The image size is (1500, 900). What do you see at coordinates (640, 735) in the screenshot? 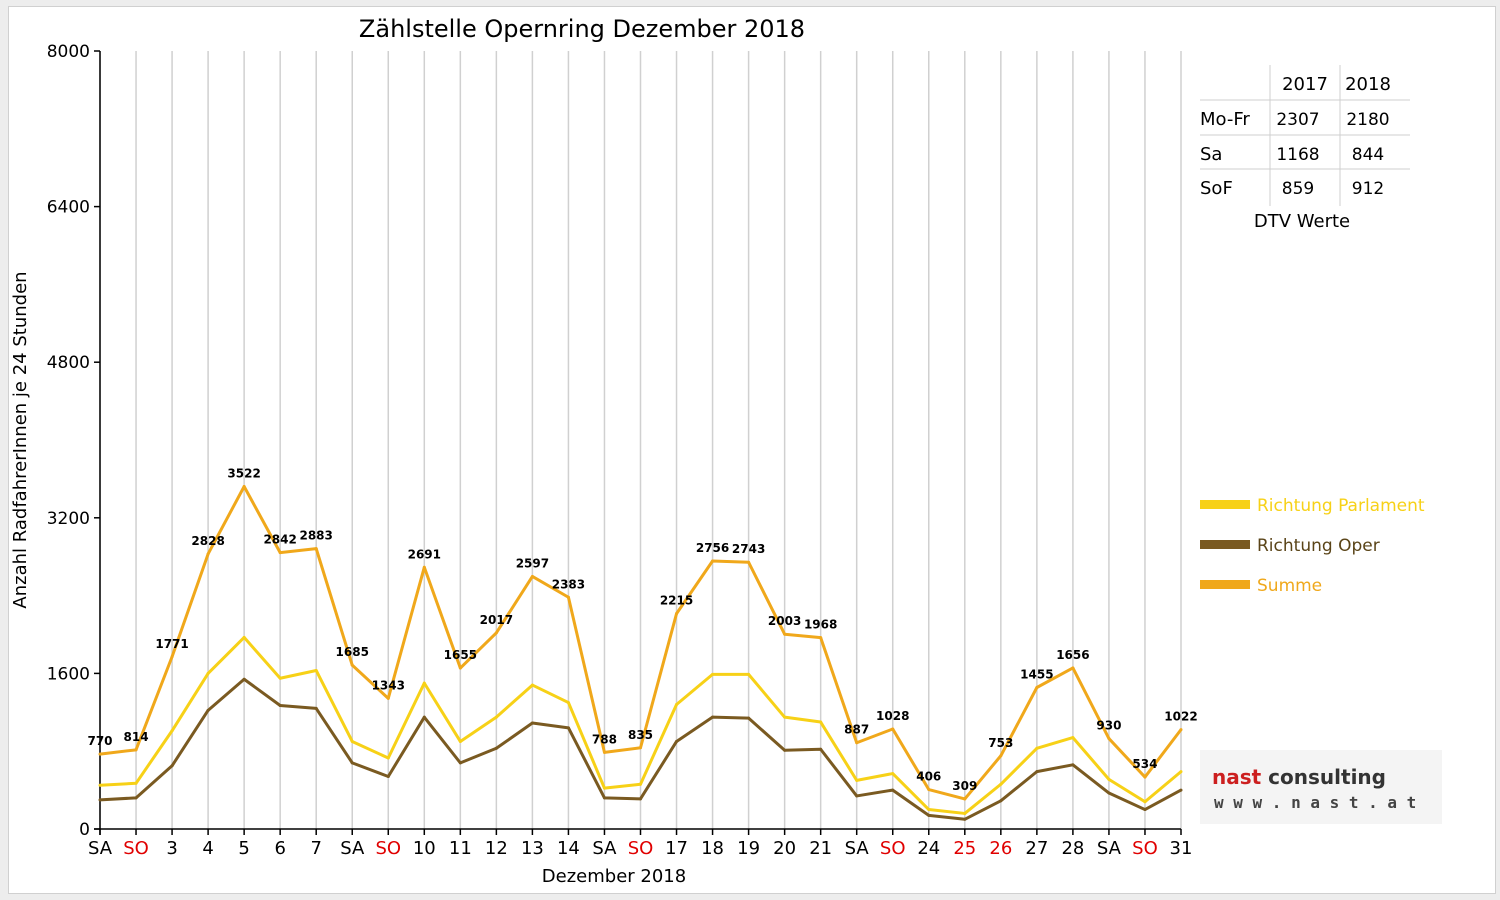
I see `data-label: 835` at bounding box center [640, 735].